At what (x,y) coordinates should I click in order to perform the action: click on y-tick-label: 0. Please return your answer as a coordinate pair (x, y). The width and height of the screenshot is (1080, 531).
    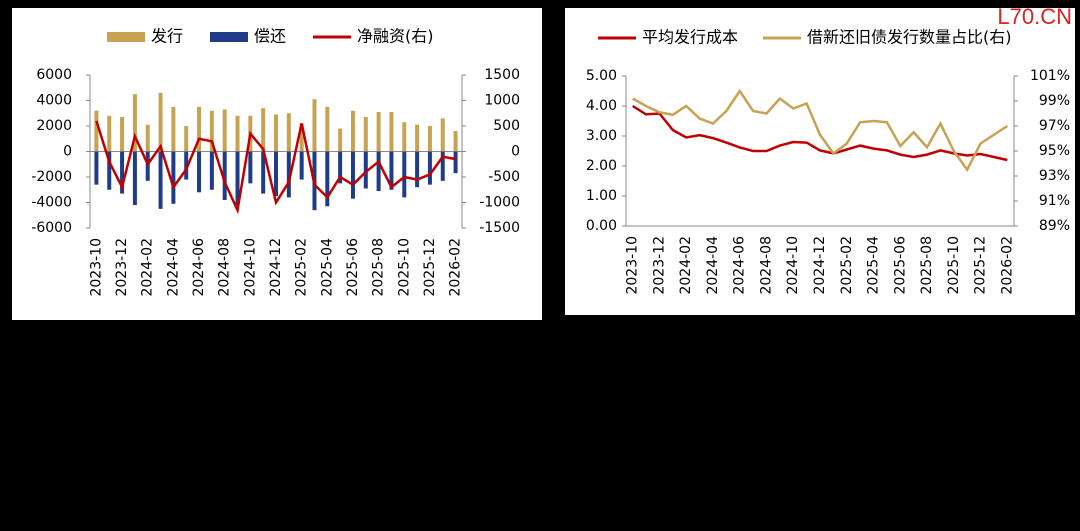
    Looking at the image, I should click on (67, 152).